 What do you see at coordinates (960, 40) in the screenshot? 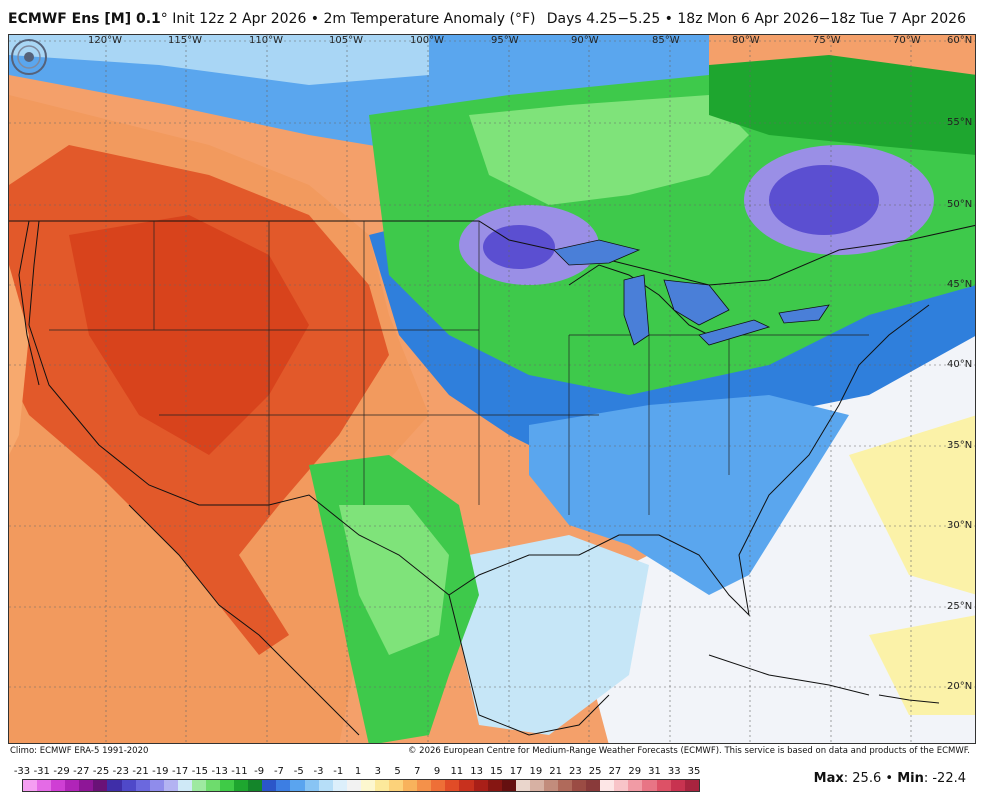
I see `lat-label: 60°N` at bounding box center [960, 40].